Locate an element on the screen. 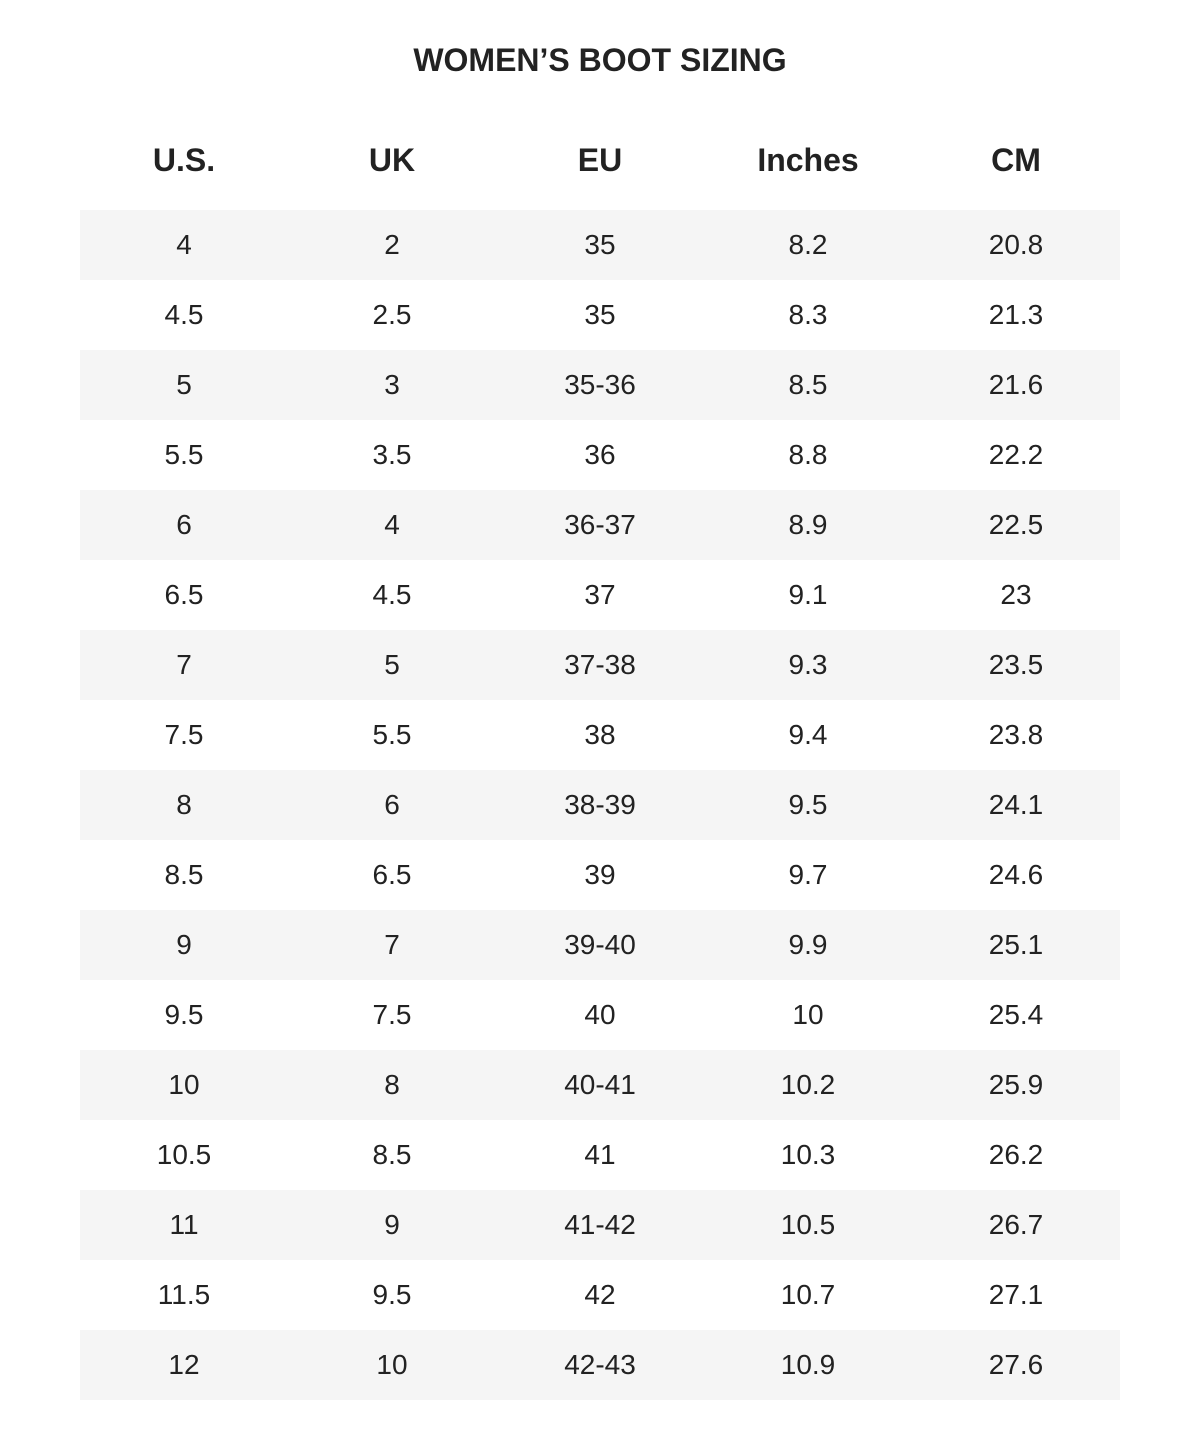  cell-uk: 2 is located at coordinates (392, 244).